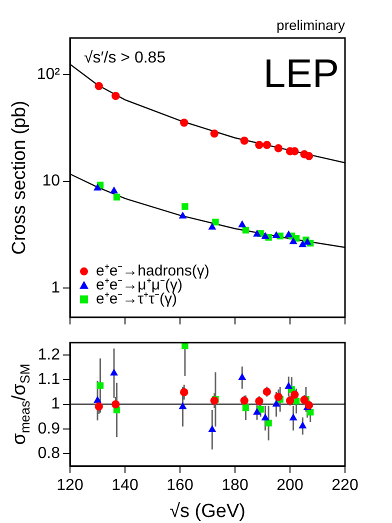 The image size is (392, 523). What do you see at coordinates (49, 453) in the screenshot?
I see `y-tick-label: 0.8` at bounding box center [49, 453].